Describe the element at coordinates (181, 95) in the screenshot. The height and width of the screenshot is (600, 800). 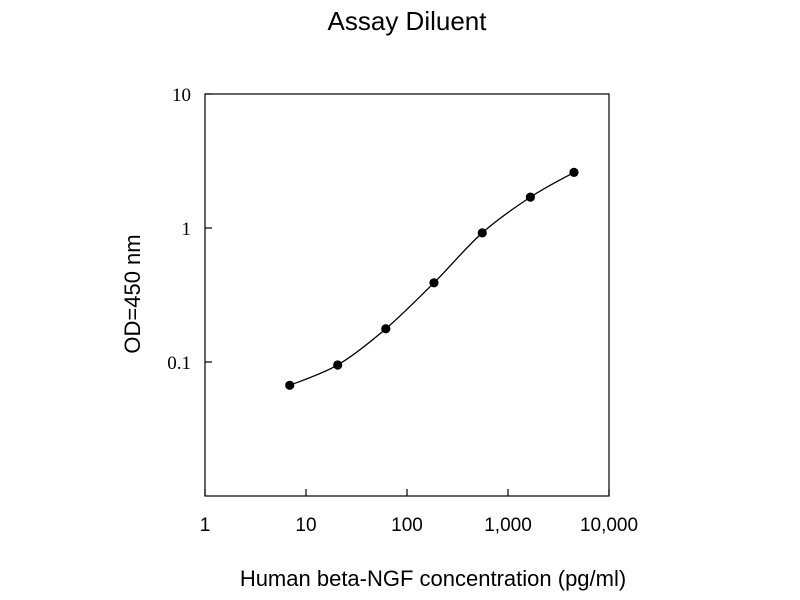
I see `y-tick-label: 10` at that location.